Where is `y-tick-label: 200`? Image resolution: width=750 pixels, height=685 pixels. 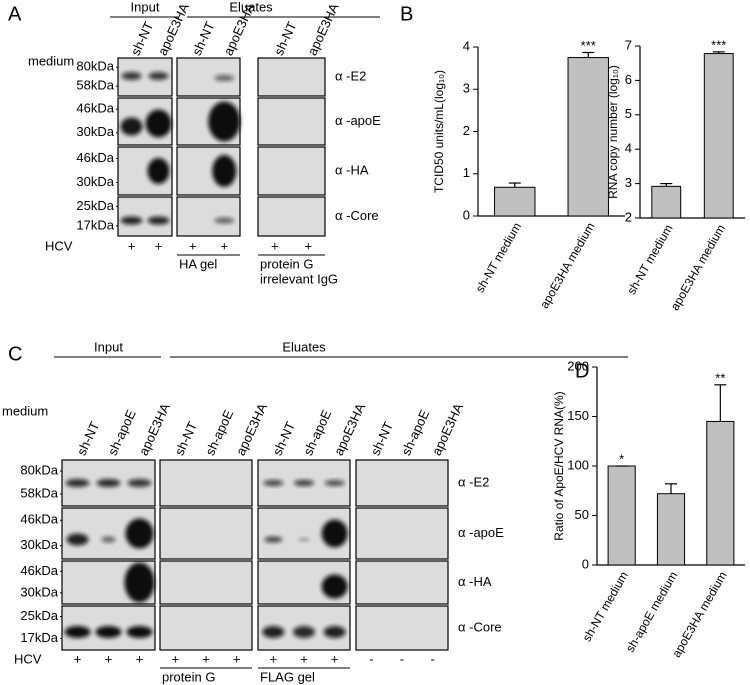 y-tick-label: 200 is located at coordinates (578, 365).